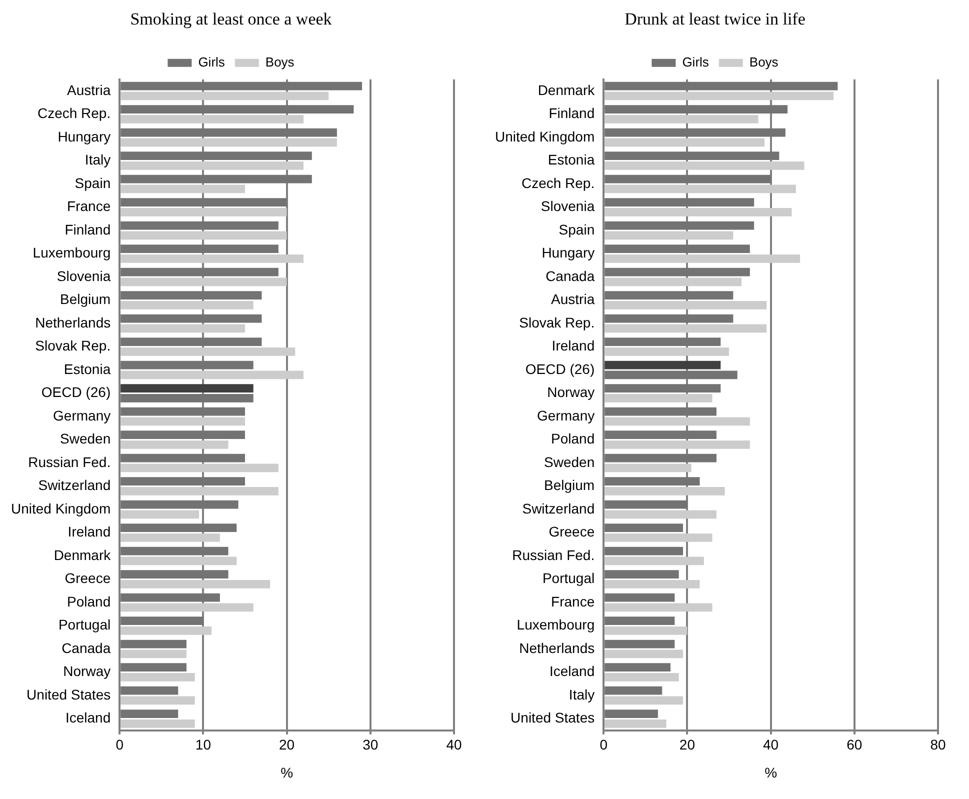 Image resolution: width=969 pixels, height=799 pixels. I want to click on y-tick-label: Belgium, so click(569, 485).